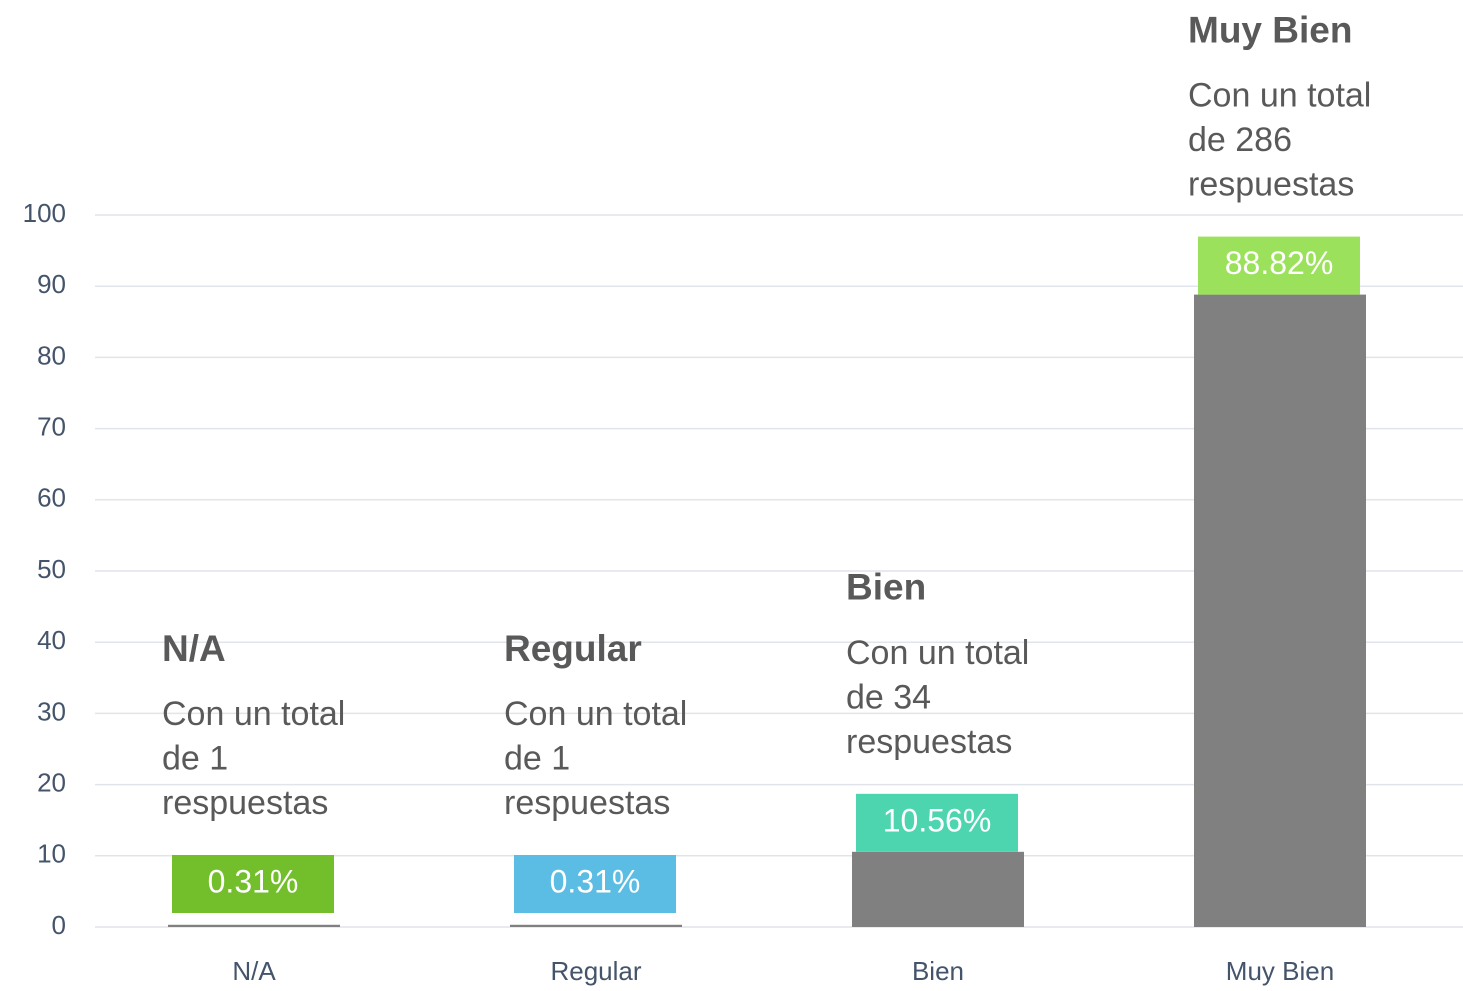 This screenshot has height=991, width=1463. What do you see at coordinates (573, 648) in the screenshot?
I see `annotation-title: Regular` at bounding box center [573, 648].